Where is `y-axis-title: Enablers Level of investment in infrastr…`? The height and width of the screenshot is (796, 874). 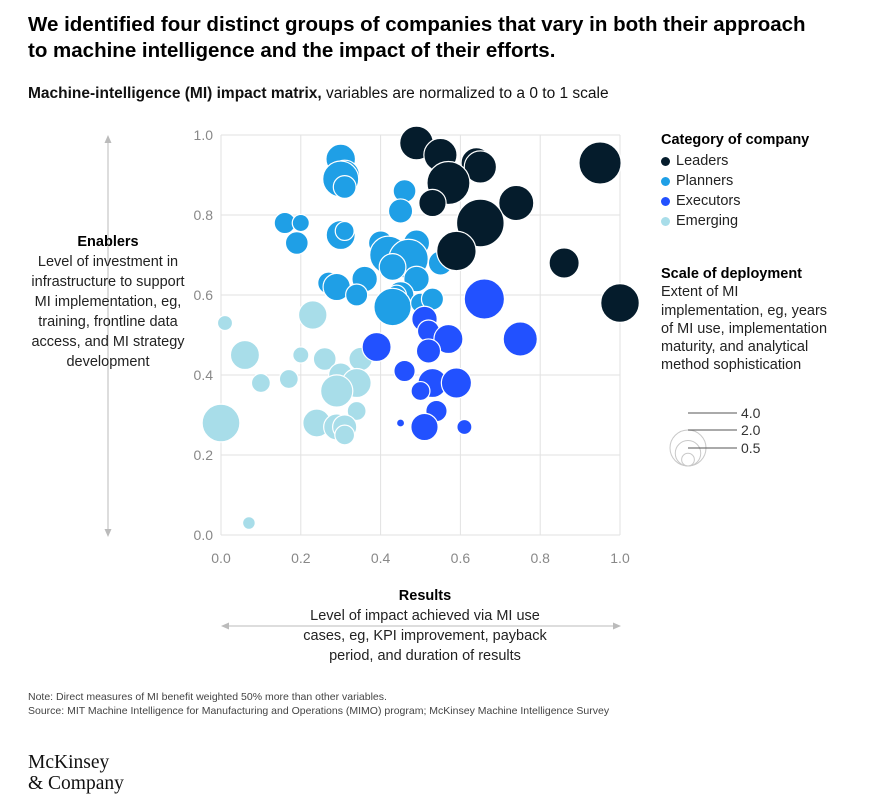
y-axis-title: Enablers Level of investment in infrastr… is located at coordinates (108, 302).